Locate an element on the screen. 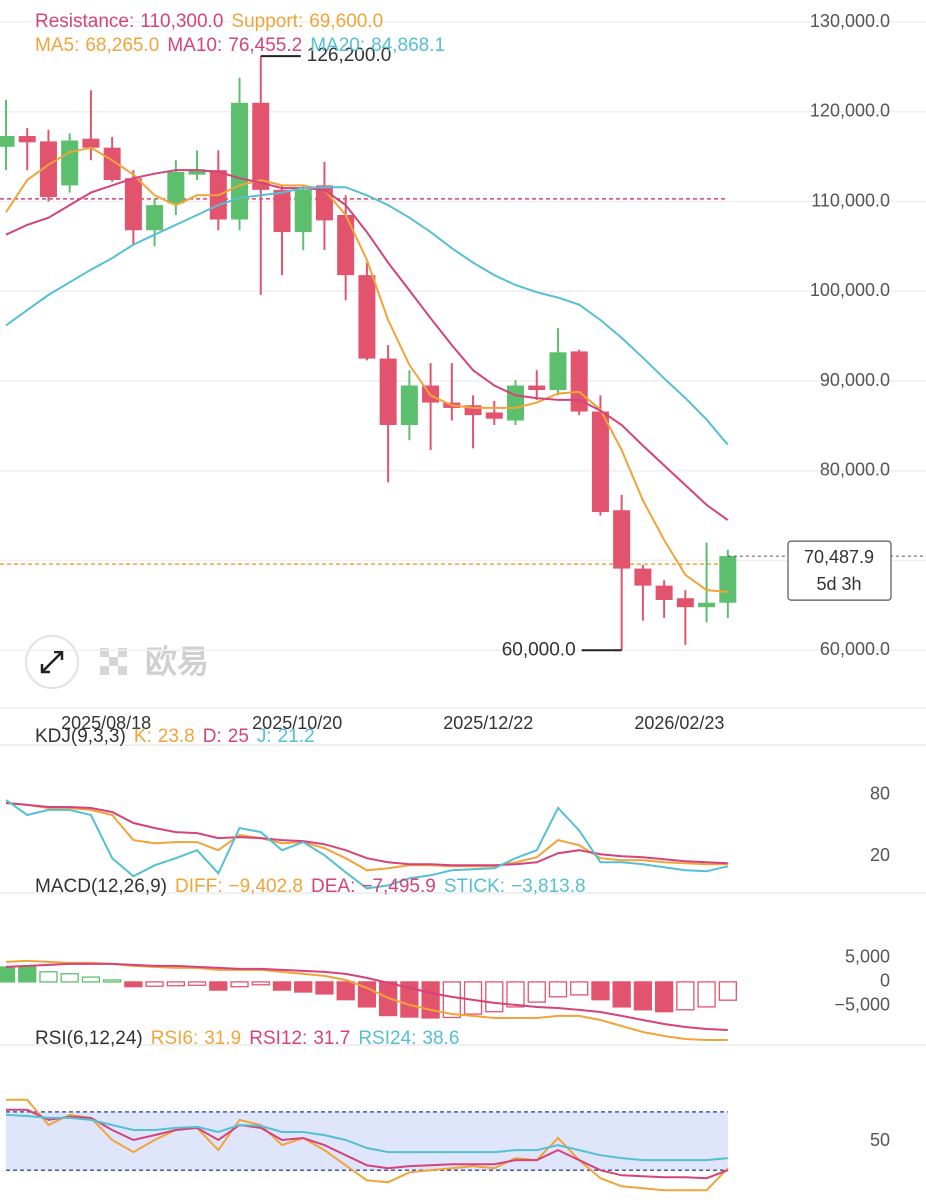 The height and width of the screenshot is (1200, 926). legend-value: 23.8 is located at coordinates (176, 736).